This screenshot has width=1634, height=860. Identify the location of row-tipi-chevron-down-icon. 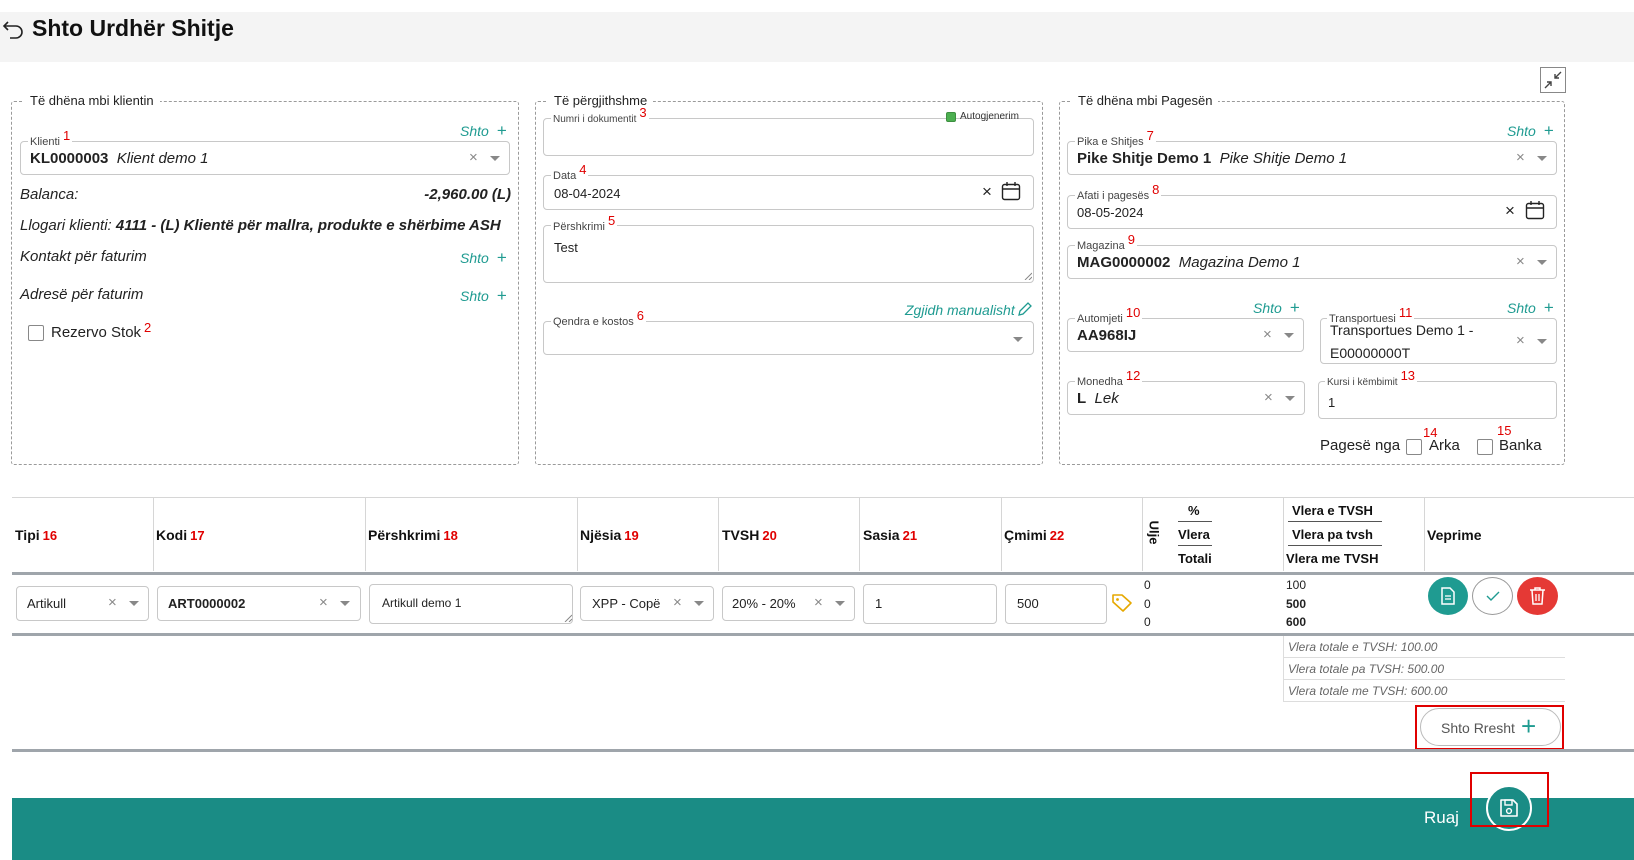
(134, 603).